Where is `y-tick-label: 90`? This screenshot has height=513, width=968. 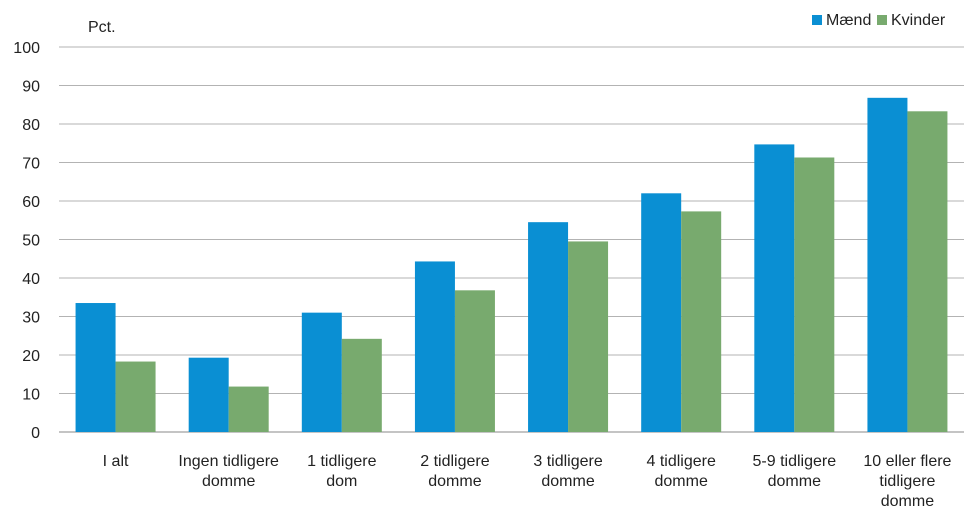
y-tick-label: 90 is located at coordinates (31, 87).